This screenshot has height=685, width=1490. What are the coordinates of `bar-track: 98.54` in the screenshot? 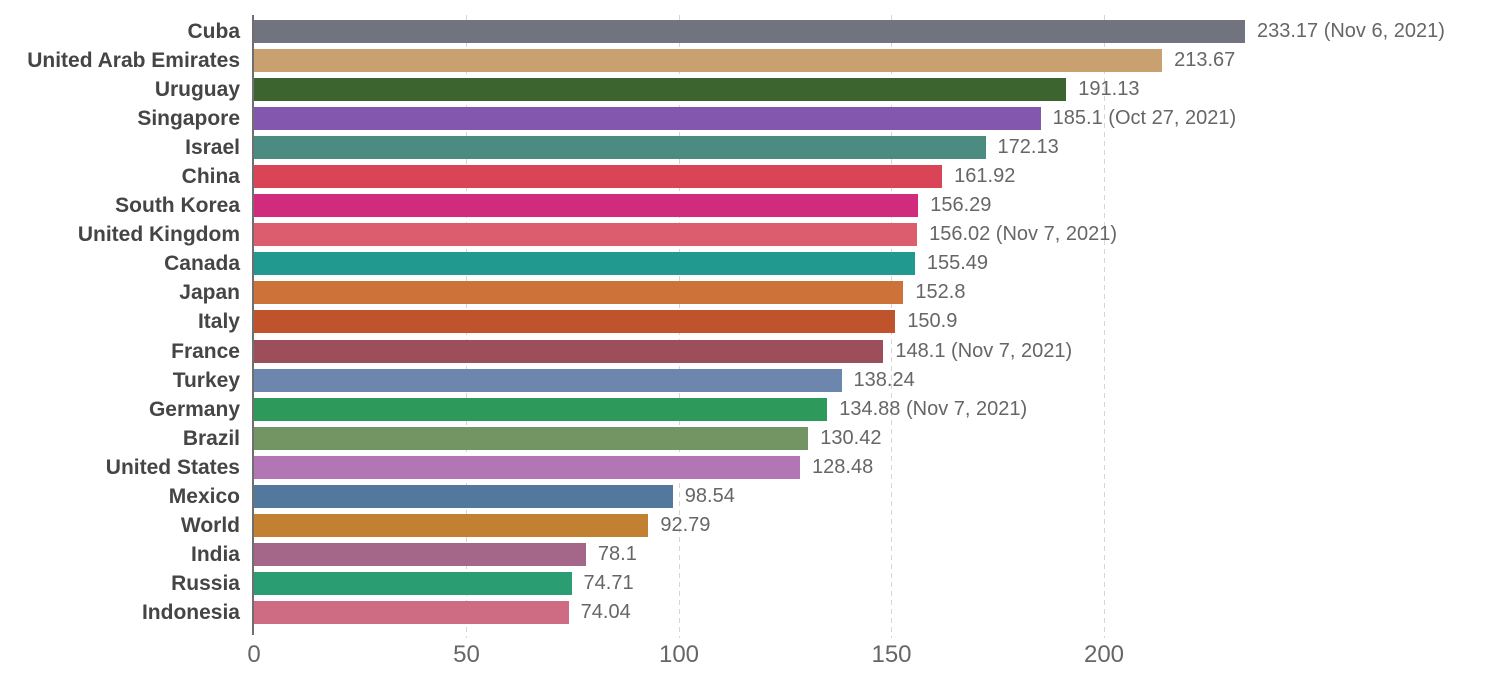 It's located at (872, 496).